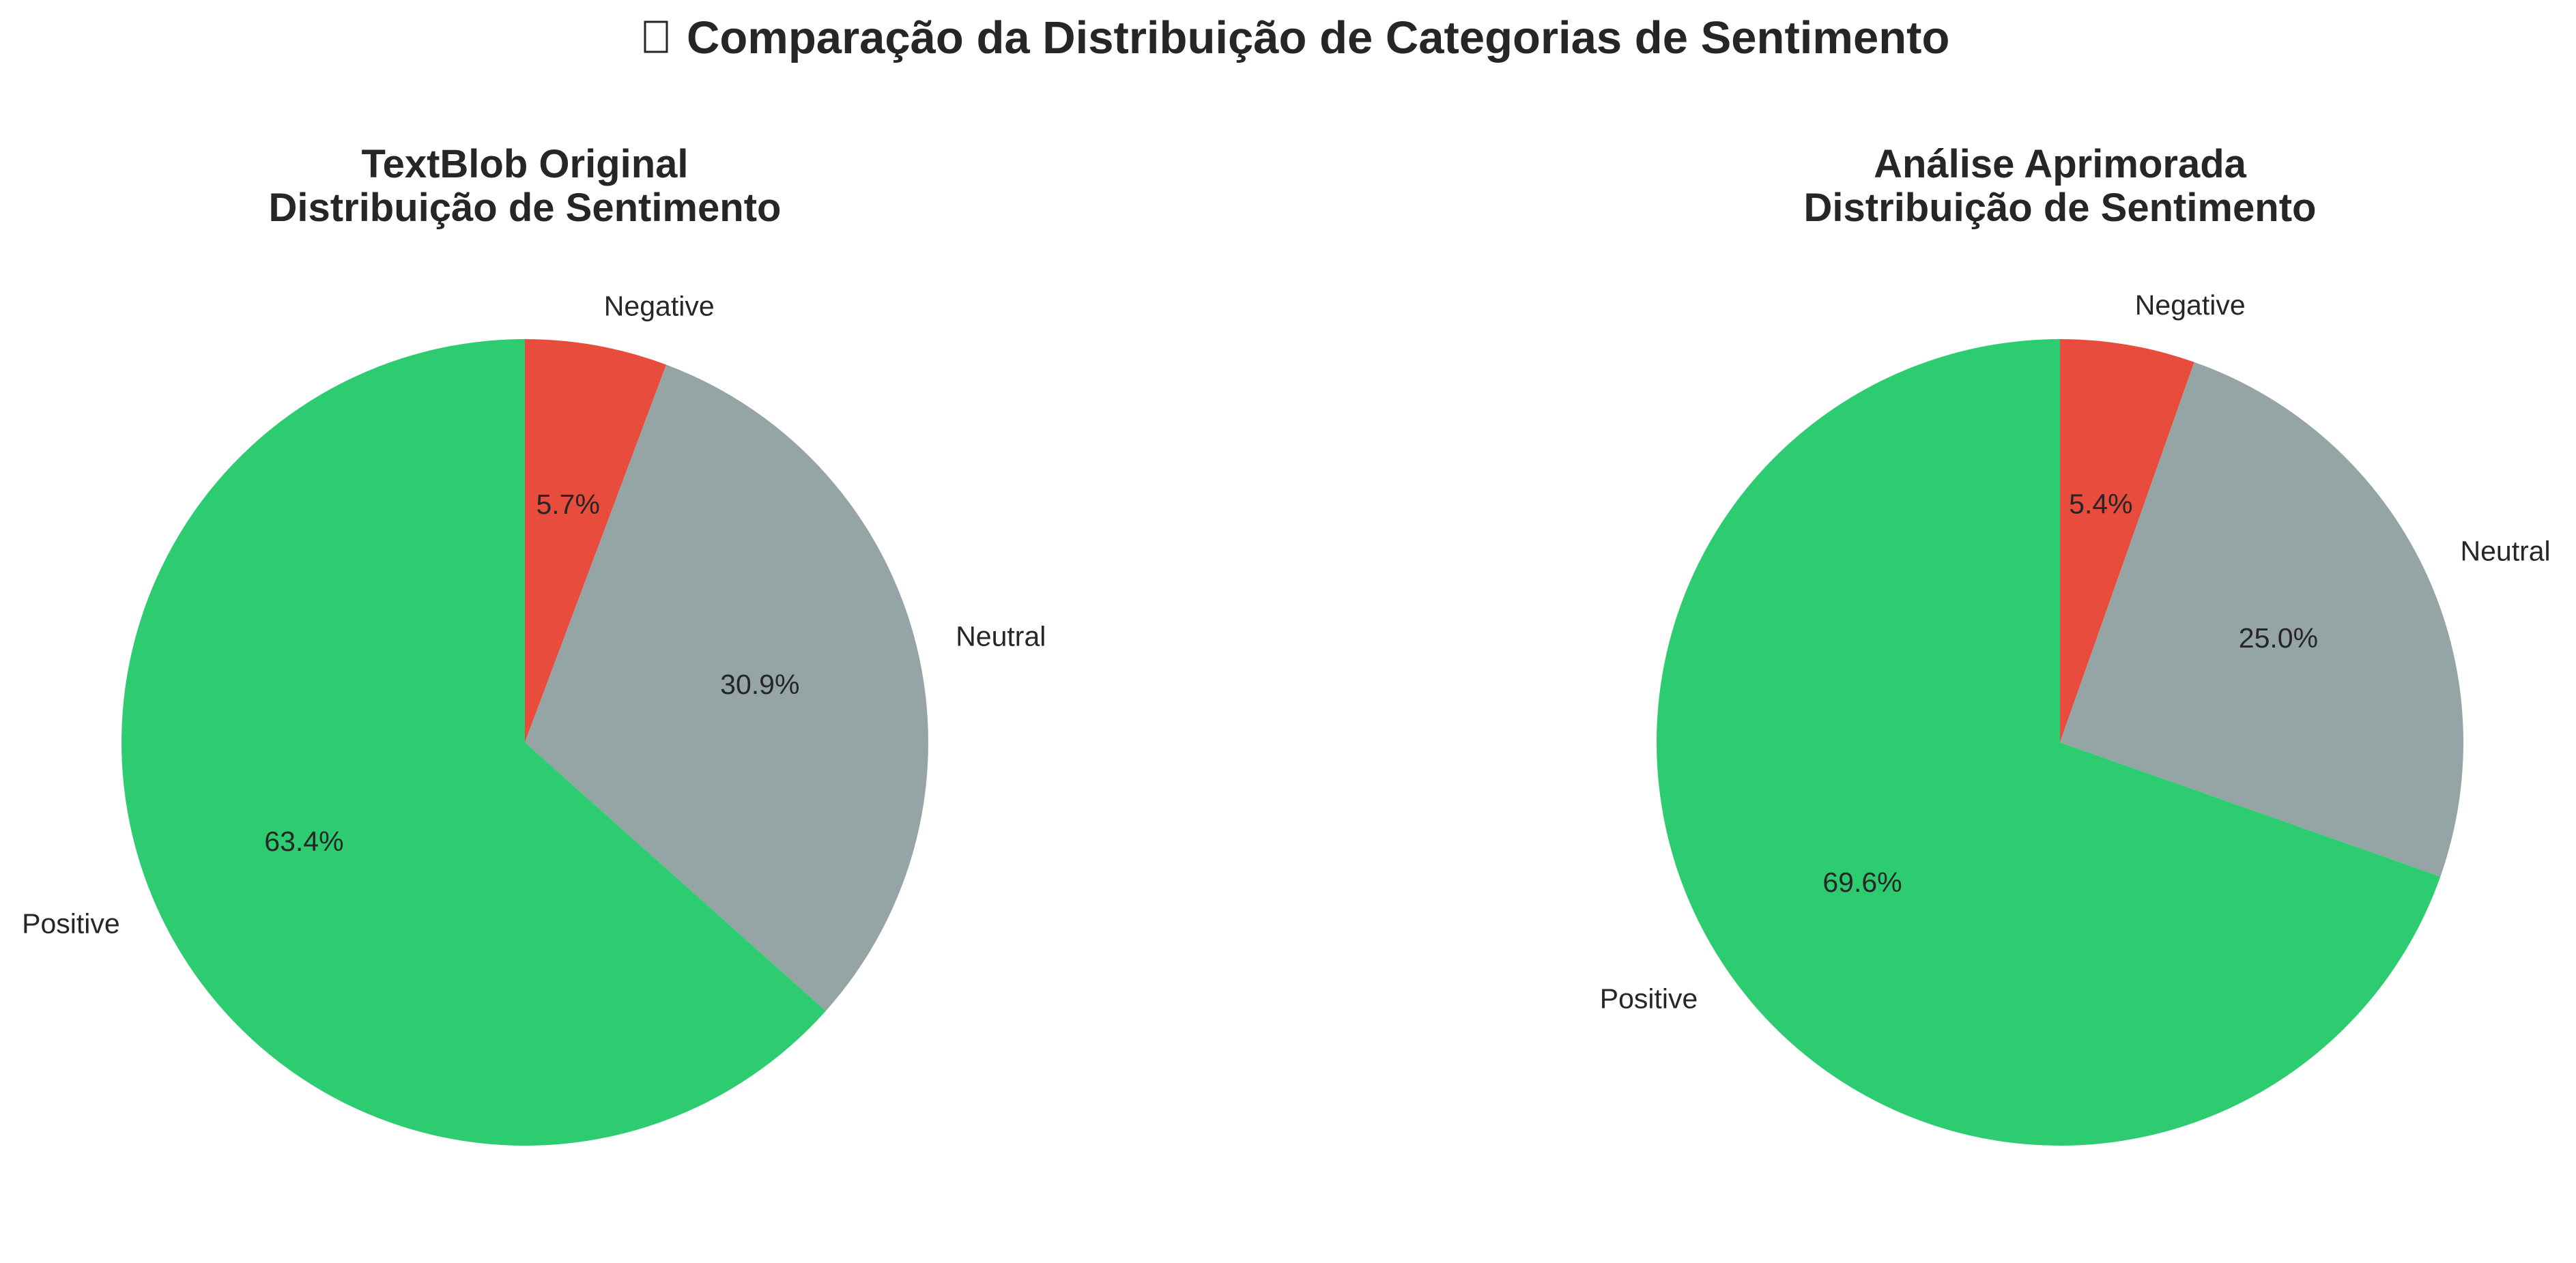 The image size is (2576, 1263). I want to click on pct-label-positive: 69.6%, so click(1862, 882).